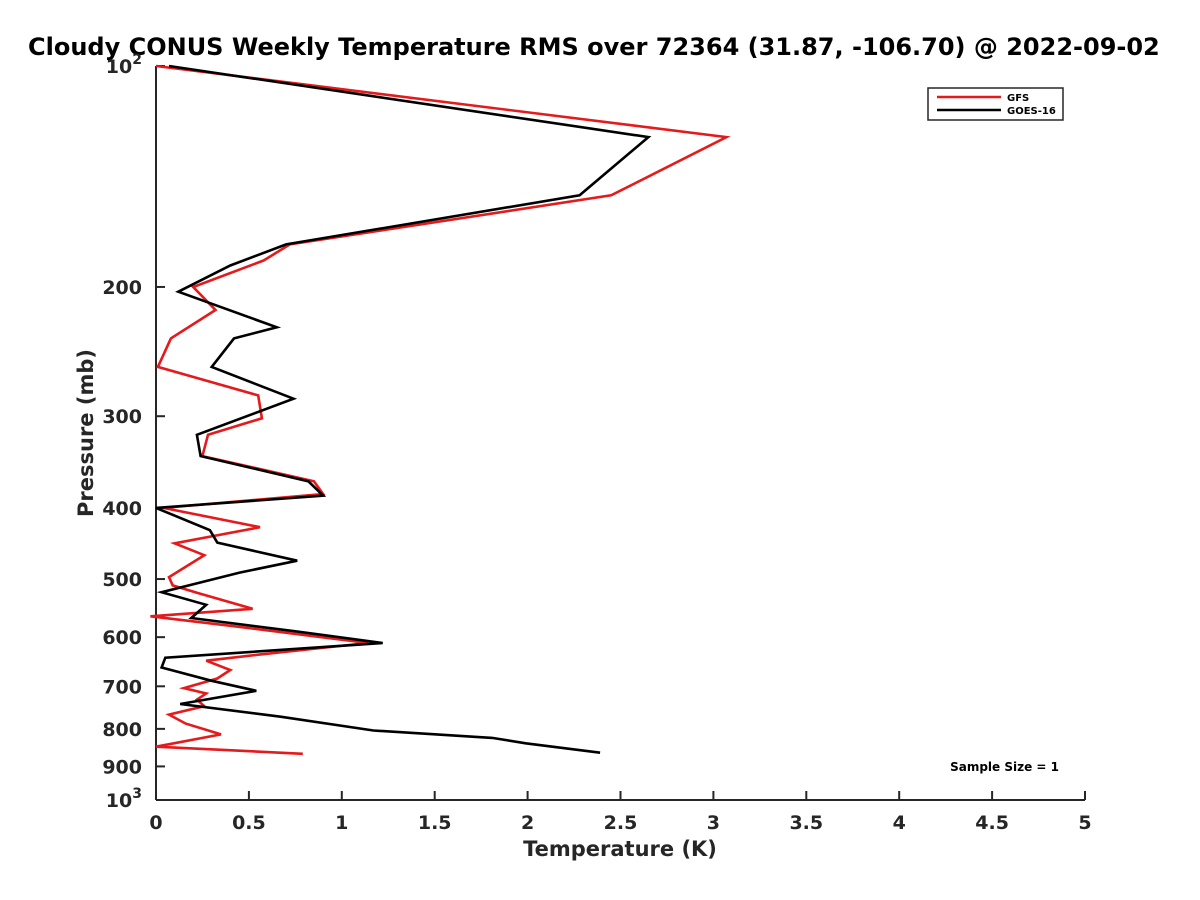 This screenshot has width=1200, height=900. What do you see at coordinates (122, 687) in the screenshot?
I see `y-tick-label: 700` at bounding box center [122, 687].